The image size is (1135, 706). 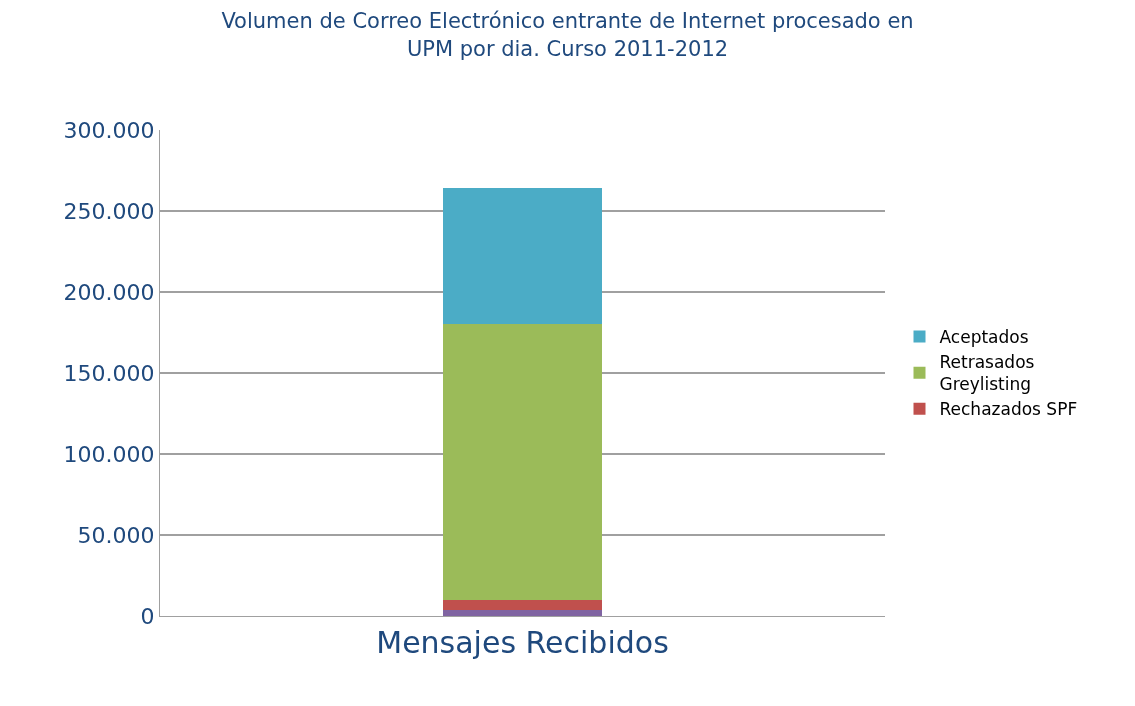 What do you see at coordinates (147, 616) in the screenshot?
I see `y-tick-label: 0` at bounding box center [147, 616].